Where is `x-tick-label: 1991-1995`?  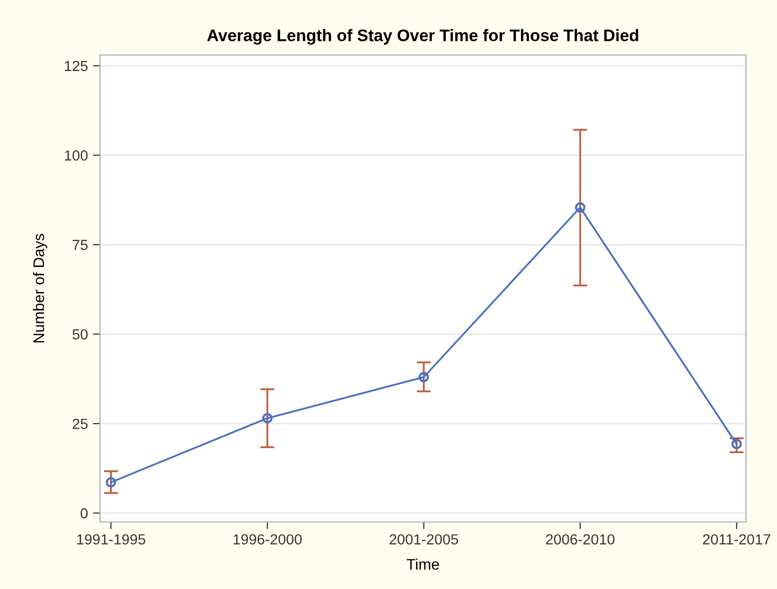 x-tick-label: 1991-1995 is located at coordinates (111, 539).